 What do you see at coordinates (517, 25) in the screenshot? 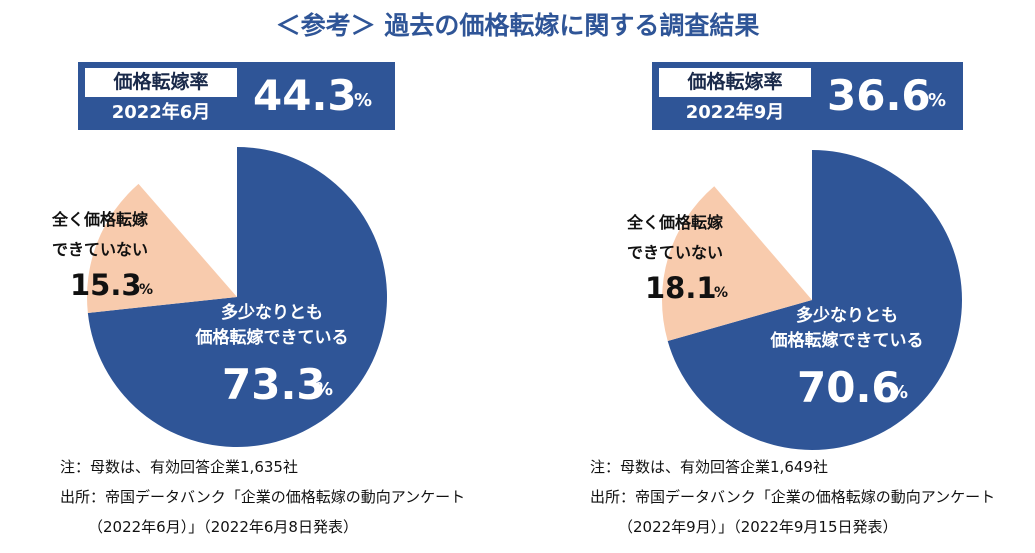
I see `page-title: ＜参考＞ 過去の価格転嫁に関する調査結果` at bounding box center [517, 25].